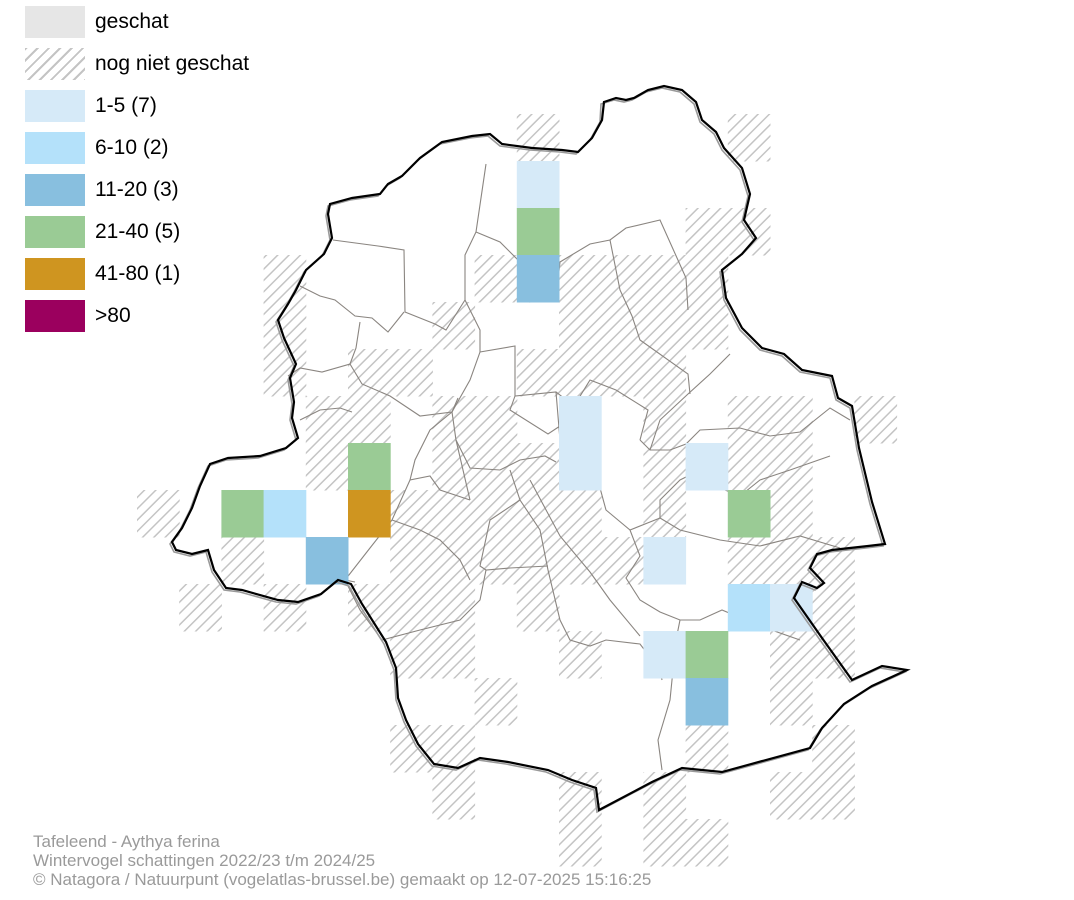  Describe the element at coordinates (172, 63) in the screenshot. I see `legend-label: nog niet geschat` at that location.